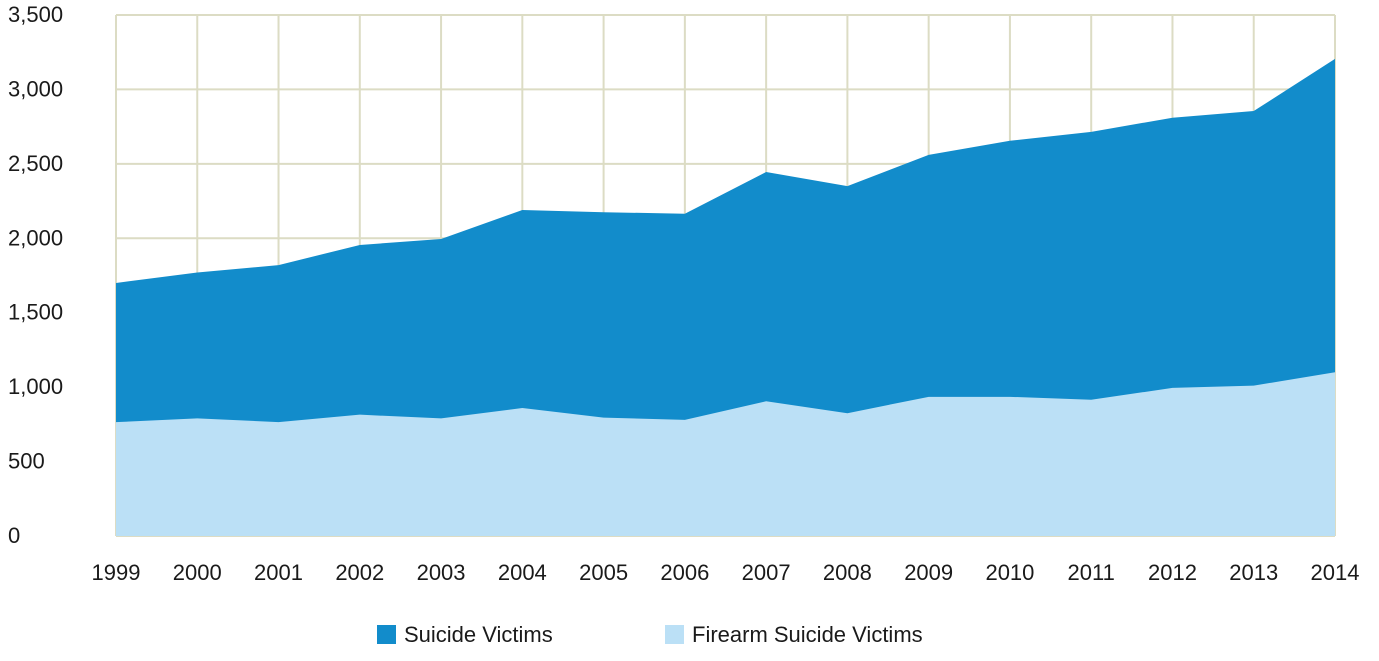 This screenshot has width=1379, height=661. Describe the element at coordinates (14, 535) in the screenshot. I see `y-tick-label: 0` at that location.